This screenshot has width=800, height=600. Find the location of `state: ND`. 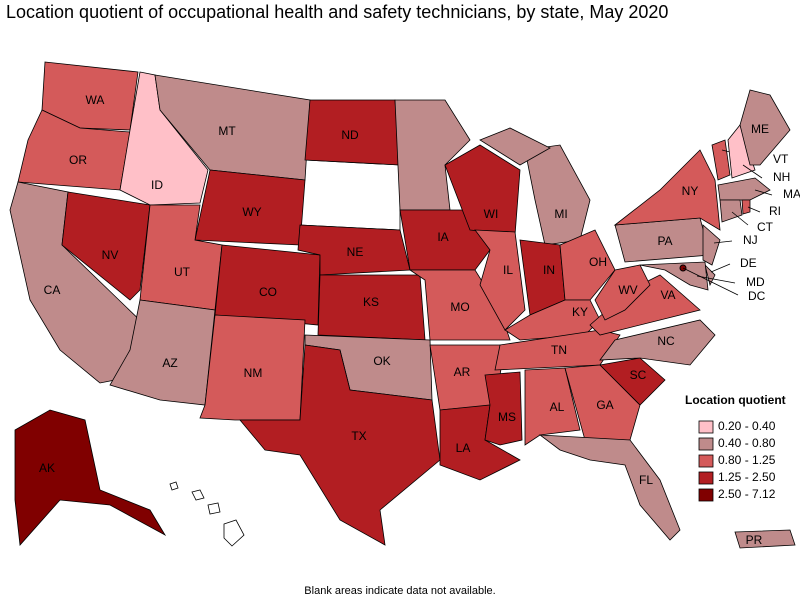

state: ND is located at coordinates (352, 132).